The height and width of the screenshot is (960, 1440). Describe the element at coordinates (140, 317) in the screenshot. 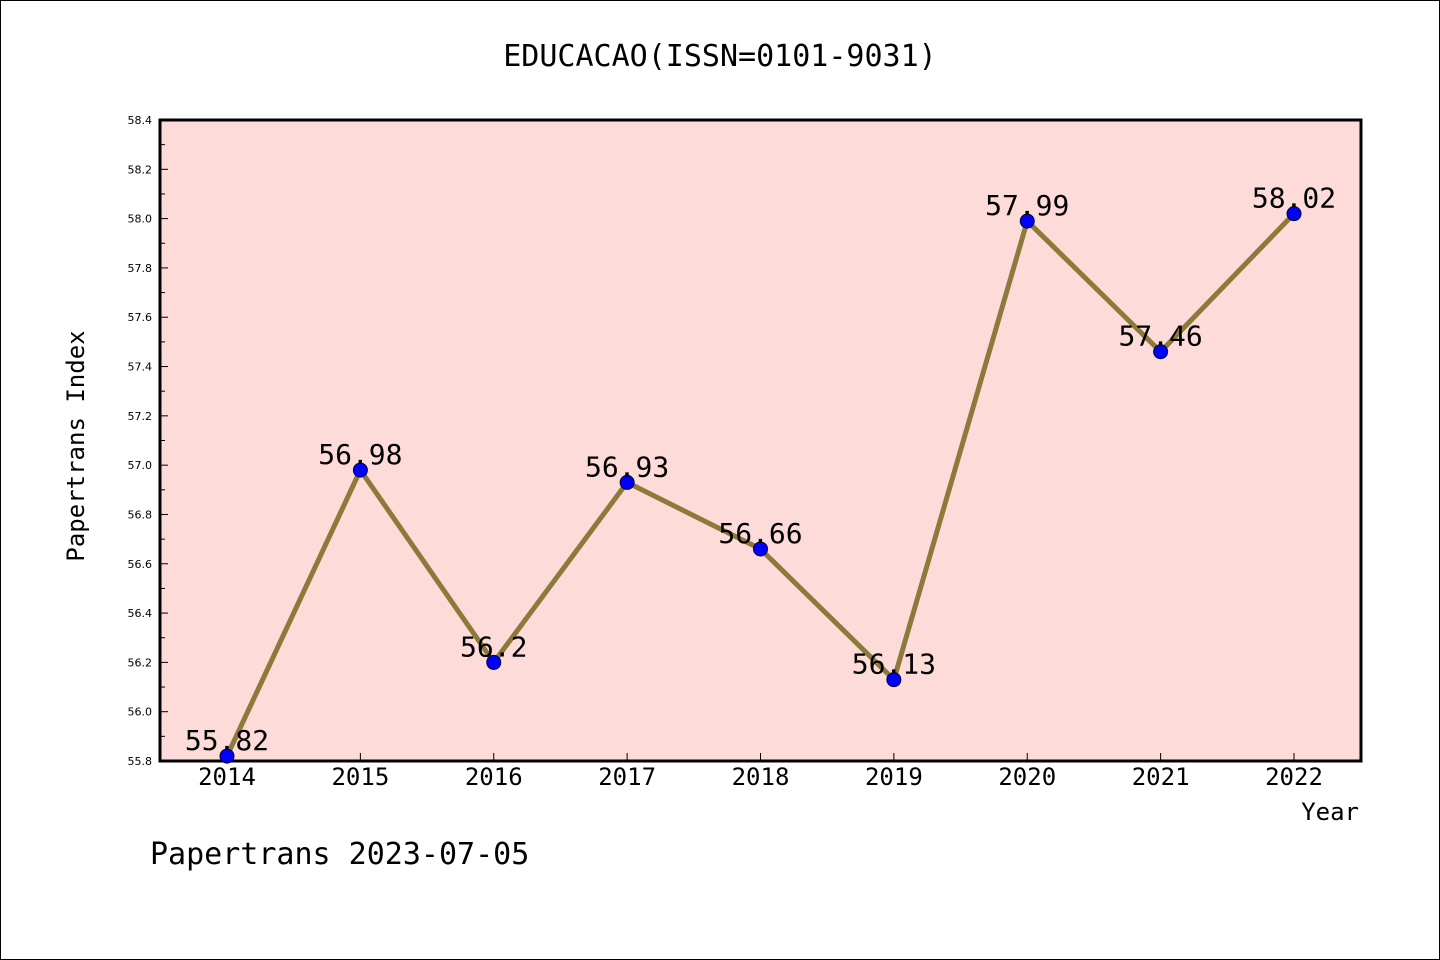

I see `y-tick-label: 57.6` at that location.